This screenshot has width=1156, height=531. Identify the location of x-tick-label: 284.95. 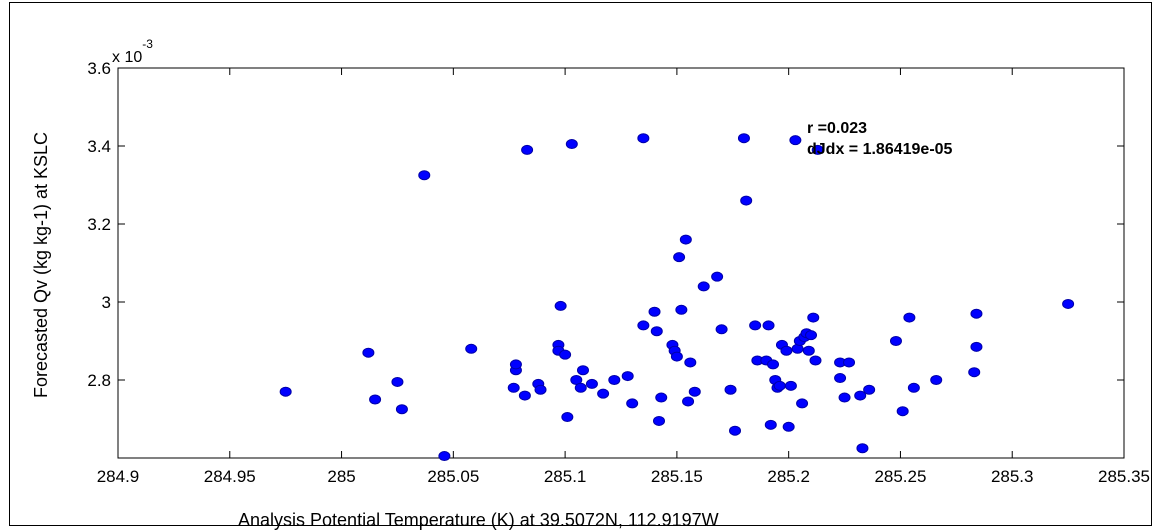
(230, 476).